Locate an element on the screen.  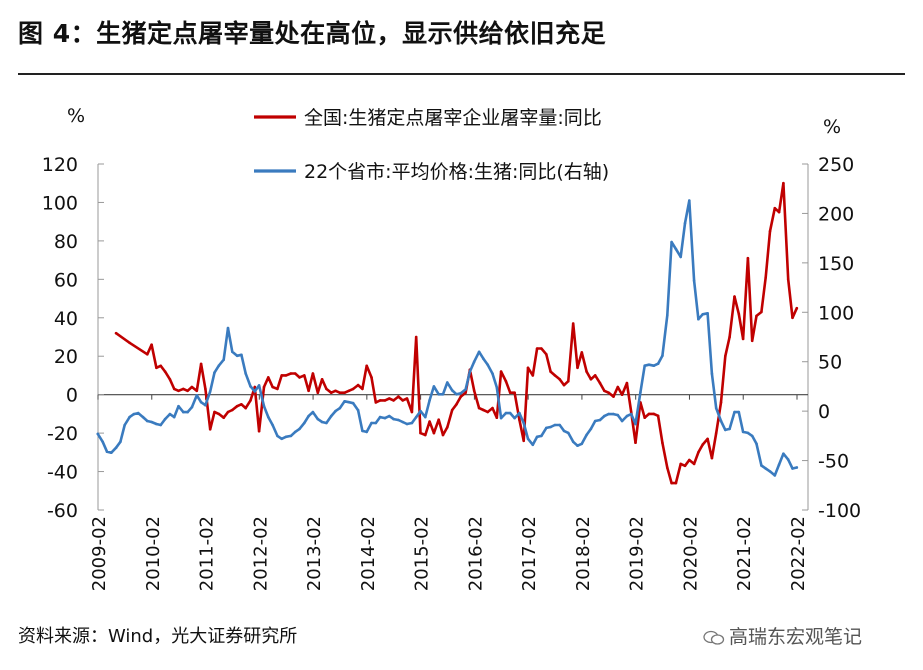
x-tick-label: 2022-02 is located at coordinates (798, 553).